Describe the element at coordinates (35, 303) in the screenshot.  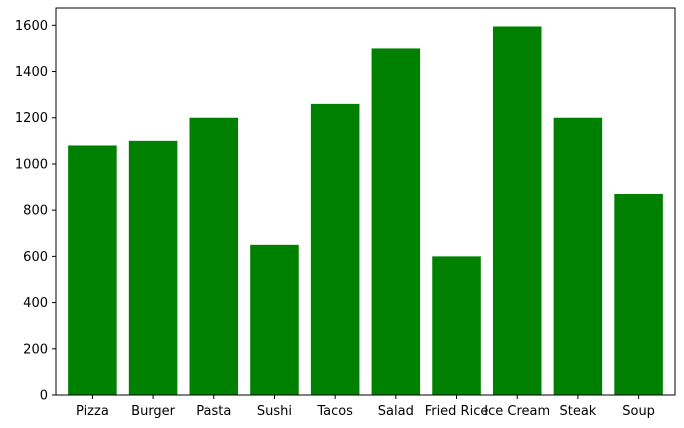
I see `y-tick-label: 400` at that location.